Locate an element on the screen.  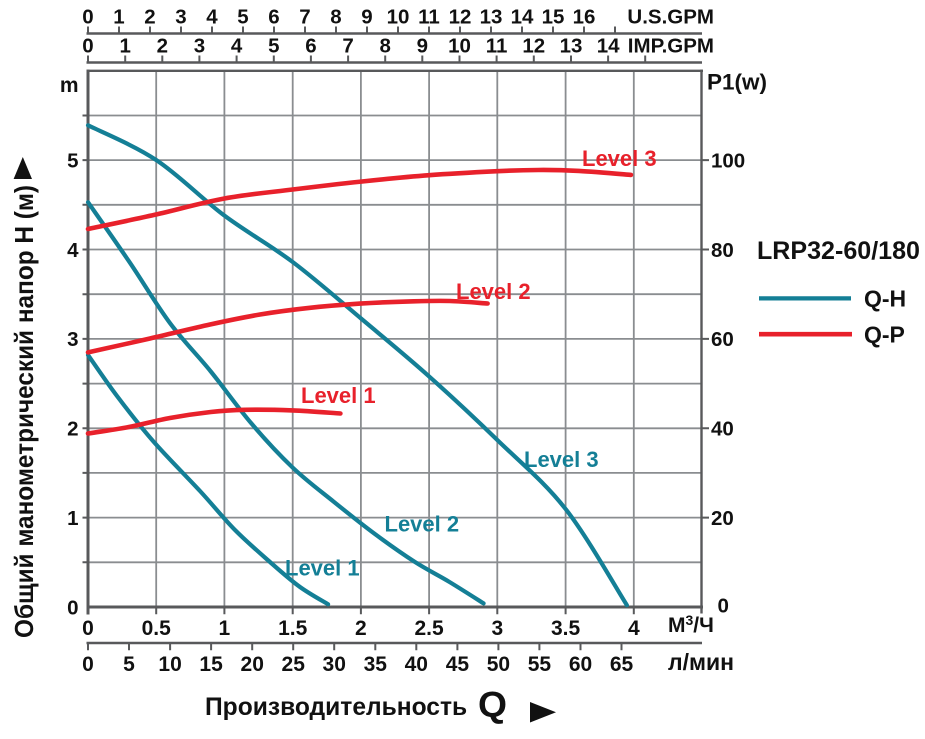
svg-text: m is located at coordinates (69, 85).